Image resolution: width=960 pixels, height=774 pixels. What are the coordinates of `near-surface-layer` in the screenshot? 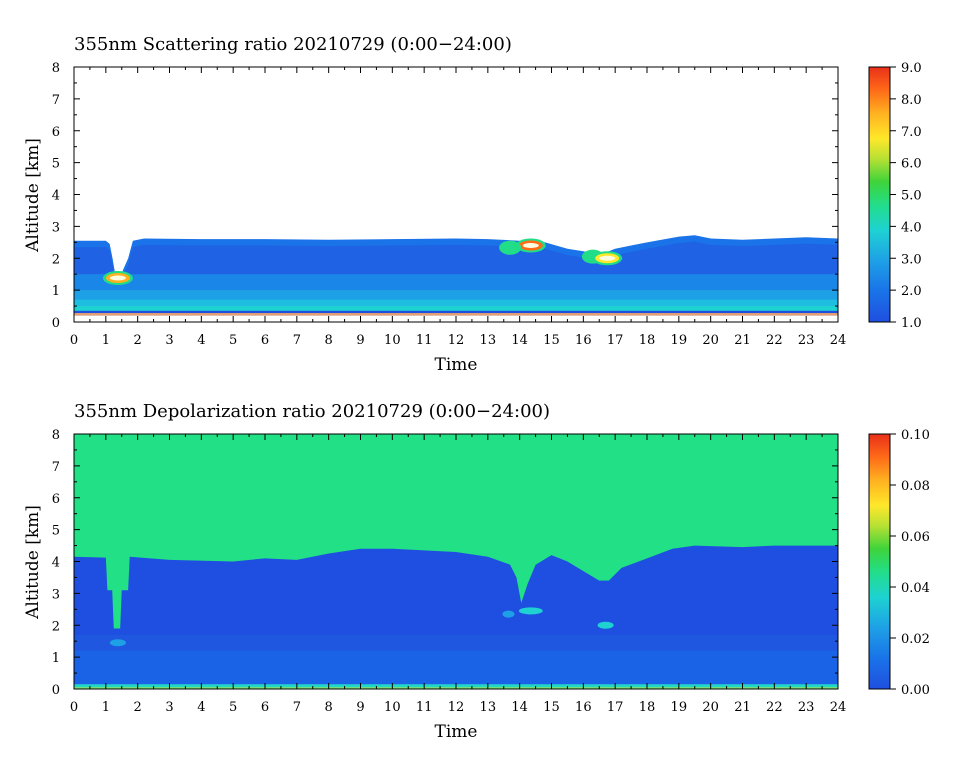 It's located at (456, 308).